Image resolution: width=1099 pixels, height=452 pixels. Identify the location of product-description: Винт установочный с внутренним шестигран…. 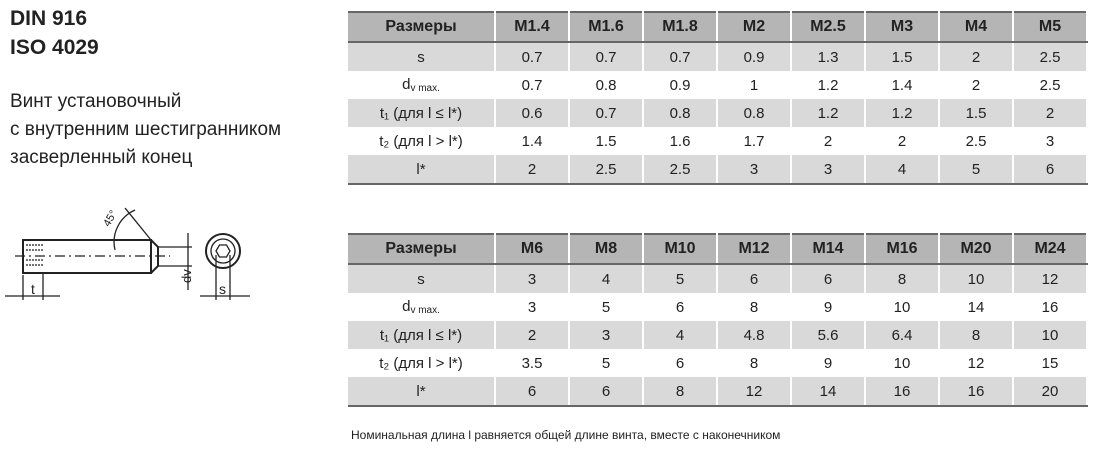
(145, 130).